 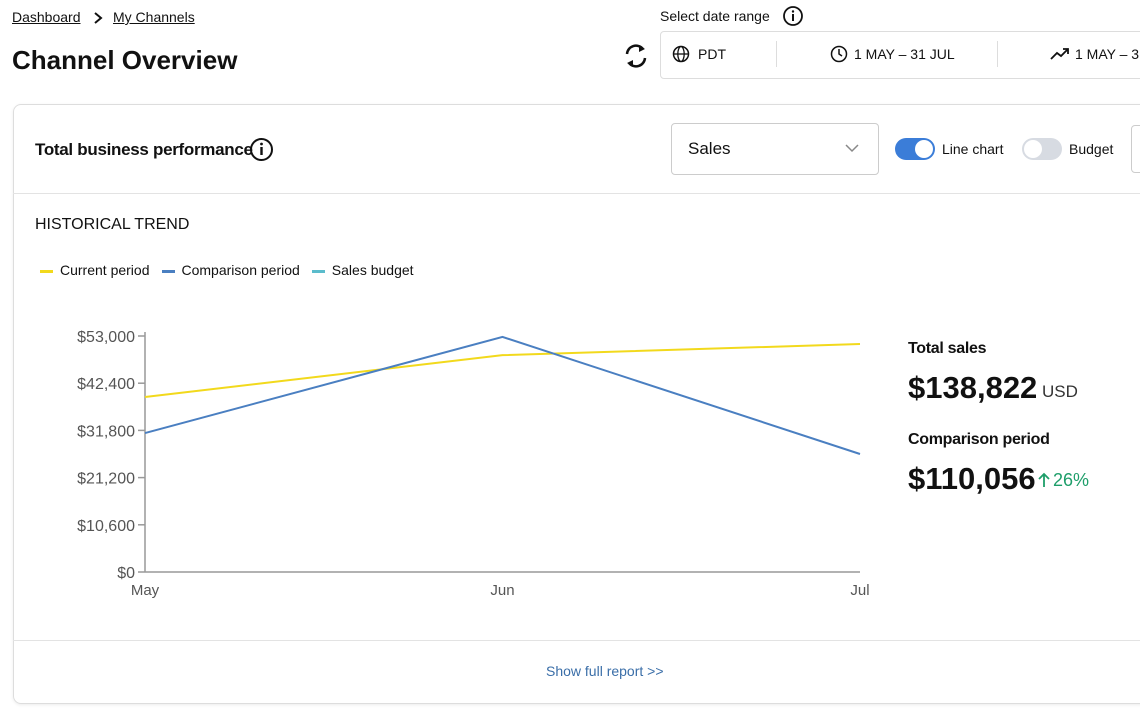 I want to click on y-tick-label: $10,600, so click(x=106, y=526).